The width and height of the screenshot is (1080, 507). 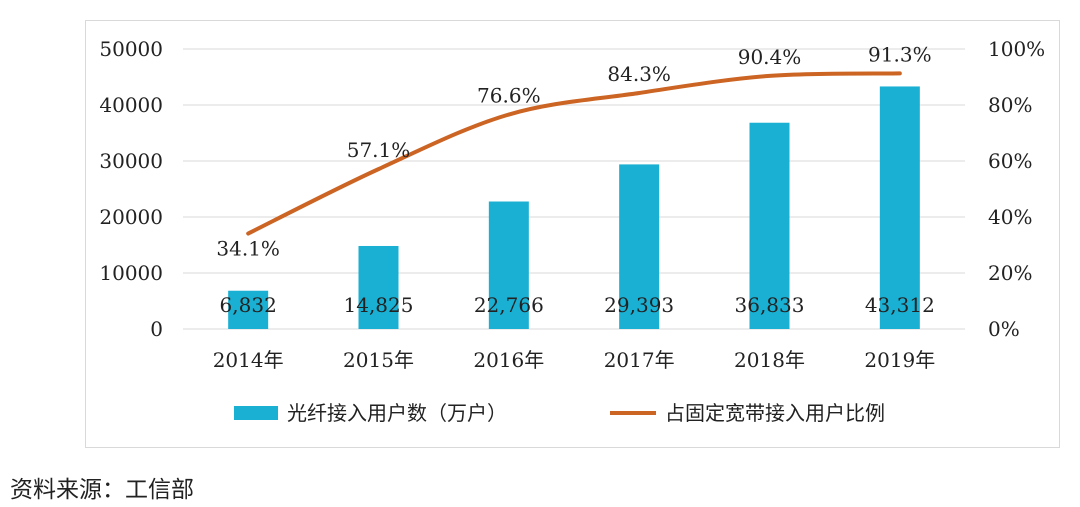 I want to click on legend-swatch-bar, so click(x=256, y=413).